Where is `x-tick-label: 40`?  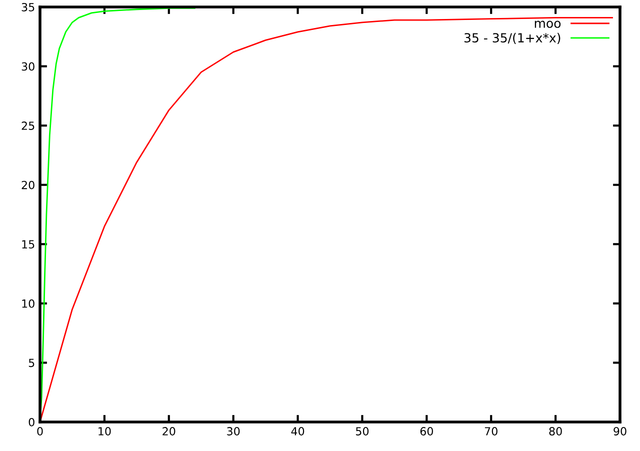 x-tick-label: 40 is located at coordinates (297, 431).